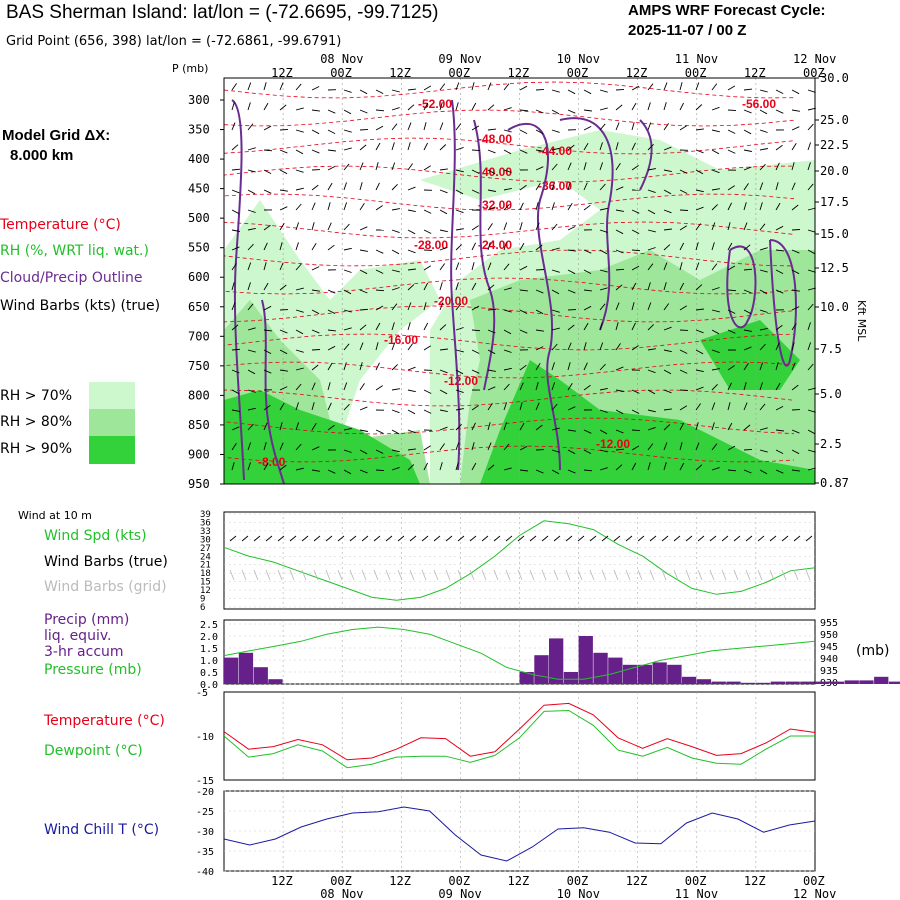 The image size is (900, 900). Describe the element at coordinates (834, 202) in the screenshot. I see `height-tick-label: 17.5` at that location.